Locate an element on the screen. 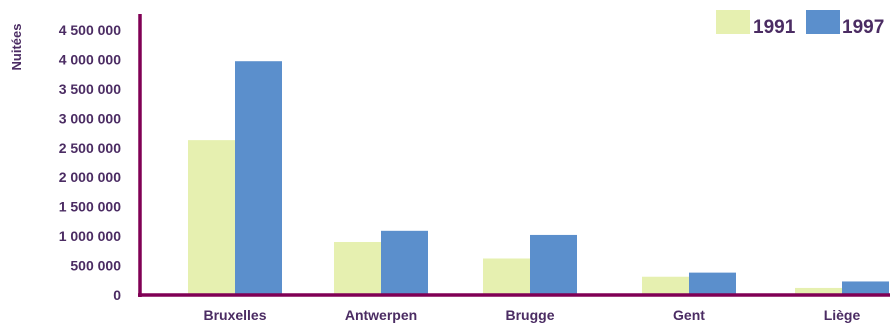 Image resolution: width=890 pixels, height=324 pixels. category-labels: Bruxelles Antwerpen Brugge Gent Liège is located at coordinates (531, 315).